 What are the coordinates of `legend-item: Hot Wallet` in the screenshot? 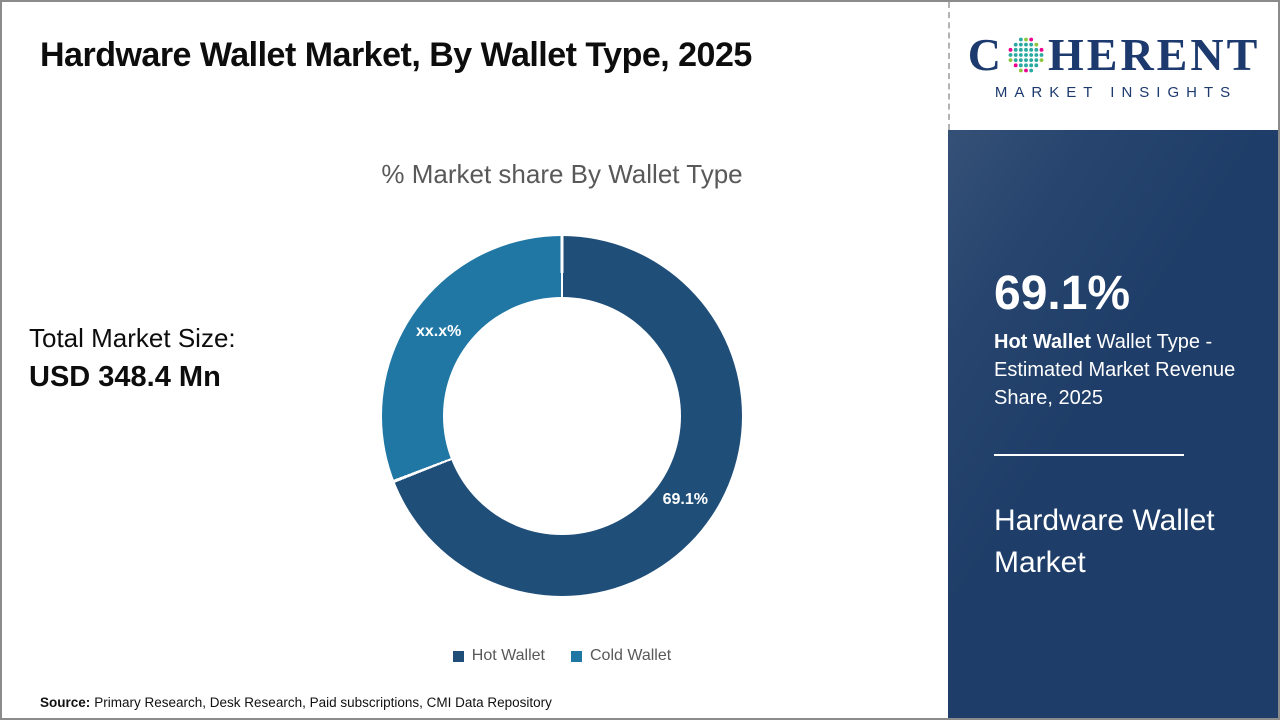 It's located at (498, 656).